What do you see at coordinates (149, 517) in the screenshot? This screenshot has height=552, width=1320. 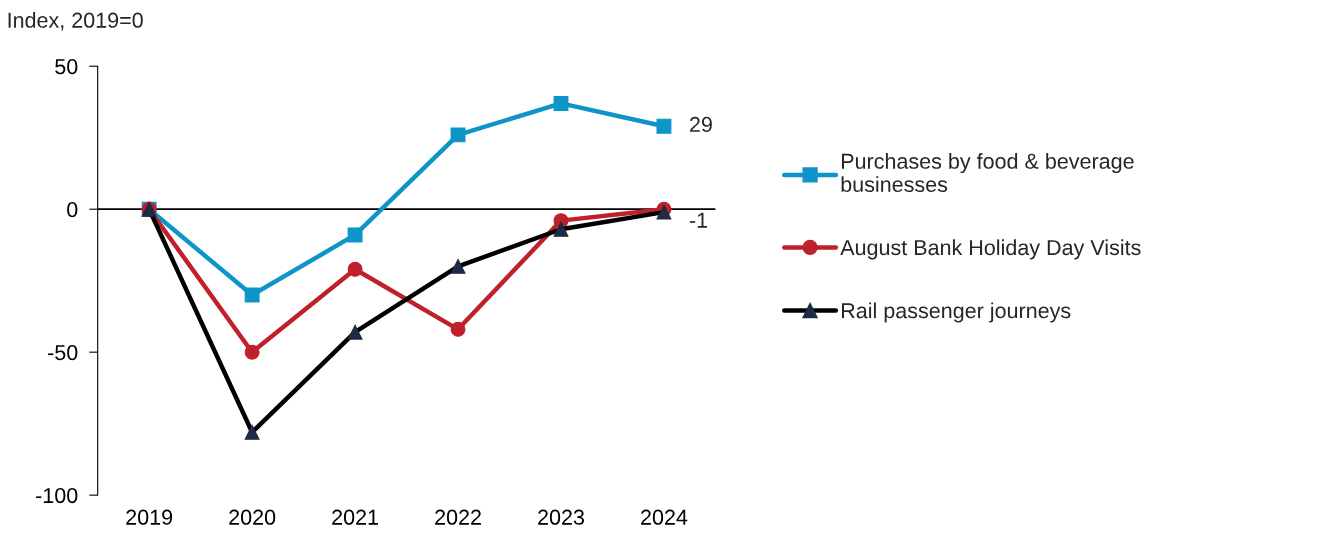 I see `x-tick-label: 2019` at bounding box center [149, 517].